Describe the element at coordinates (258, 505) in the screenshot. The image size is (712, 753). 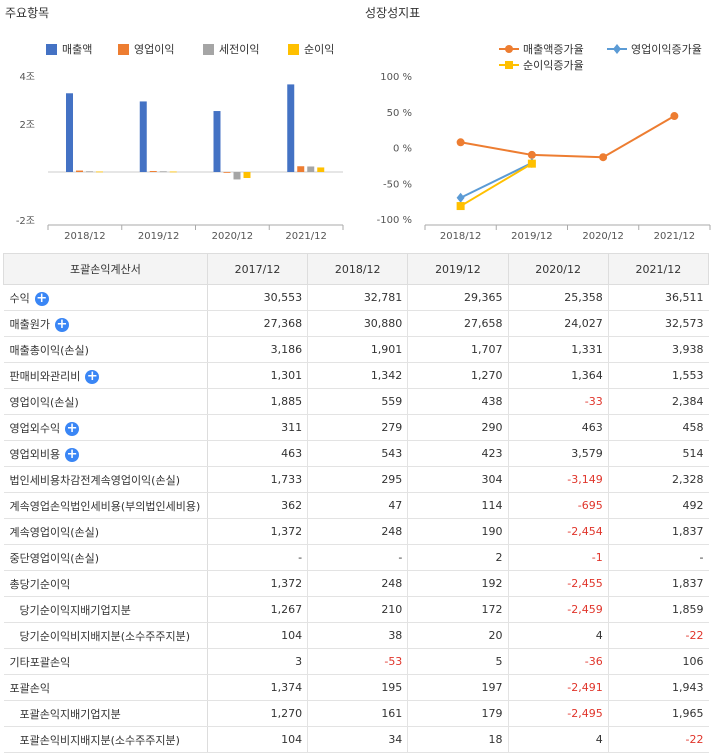
I see `table-cell-value: 362` at that location.